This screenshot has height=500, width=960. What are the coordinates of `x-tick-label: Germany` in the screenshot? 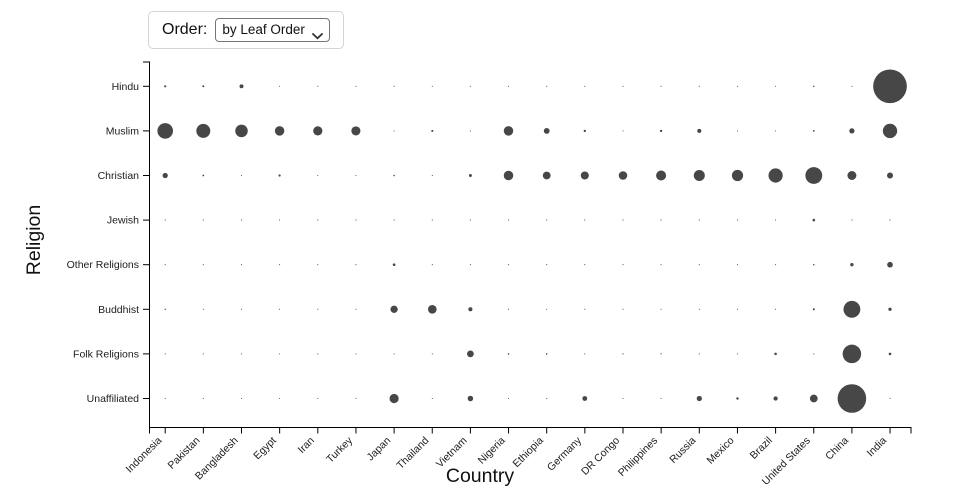 It's located at (565, 454).